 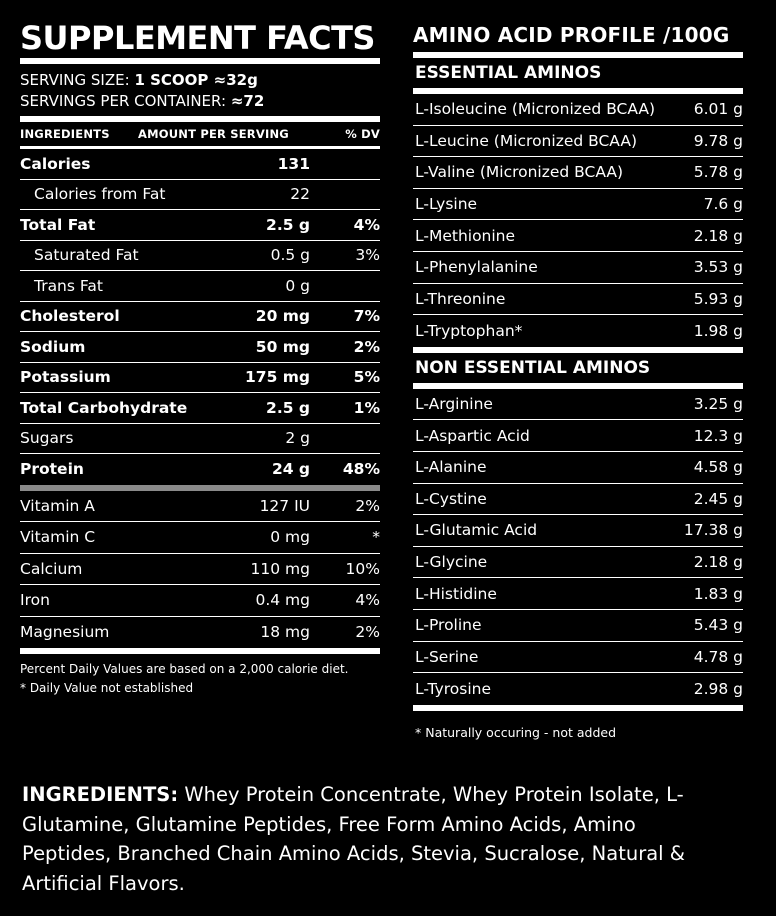 What do you see at coordinates (200, 408) in the screenshot?
I see `nutrient-row: Total Carbohydrate 2.5 g 1%` at bounding box center [200, 408].